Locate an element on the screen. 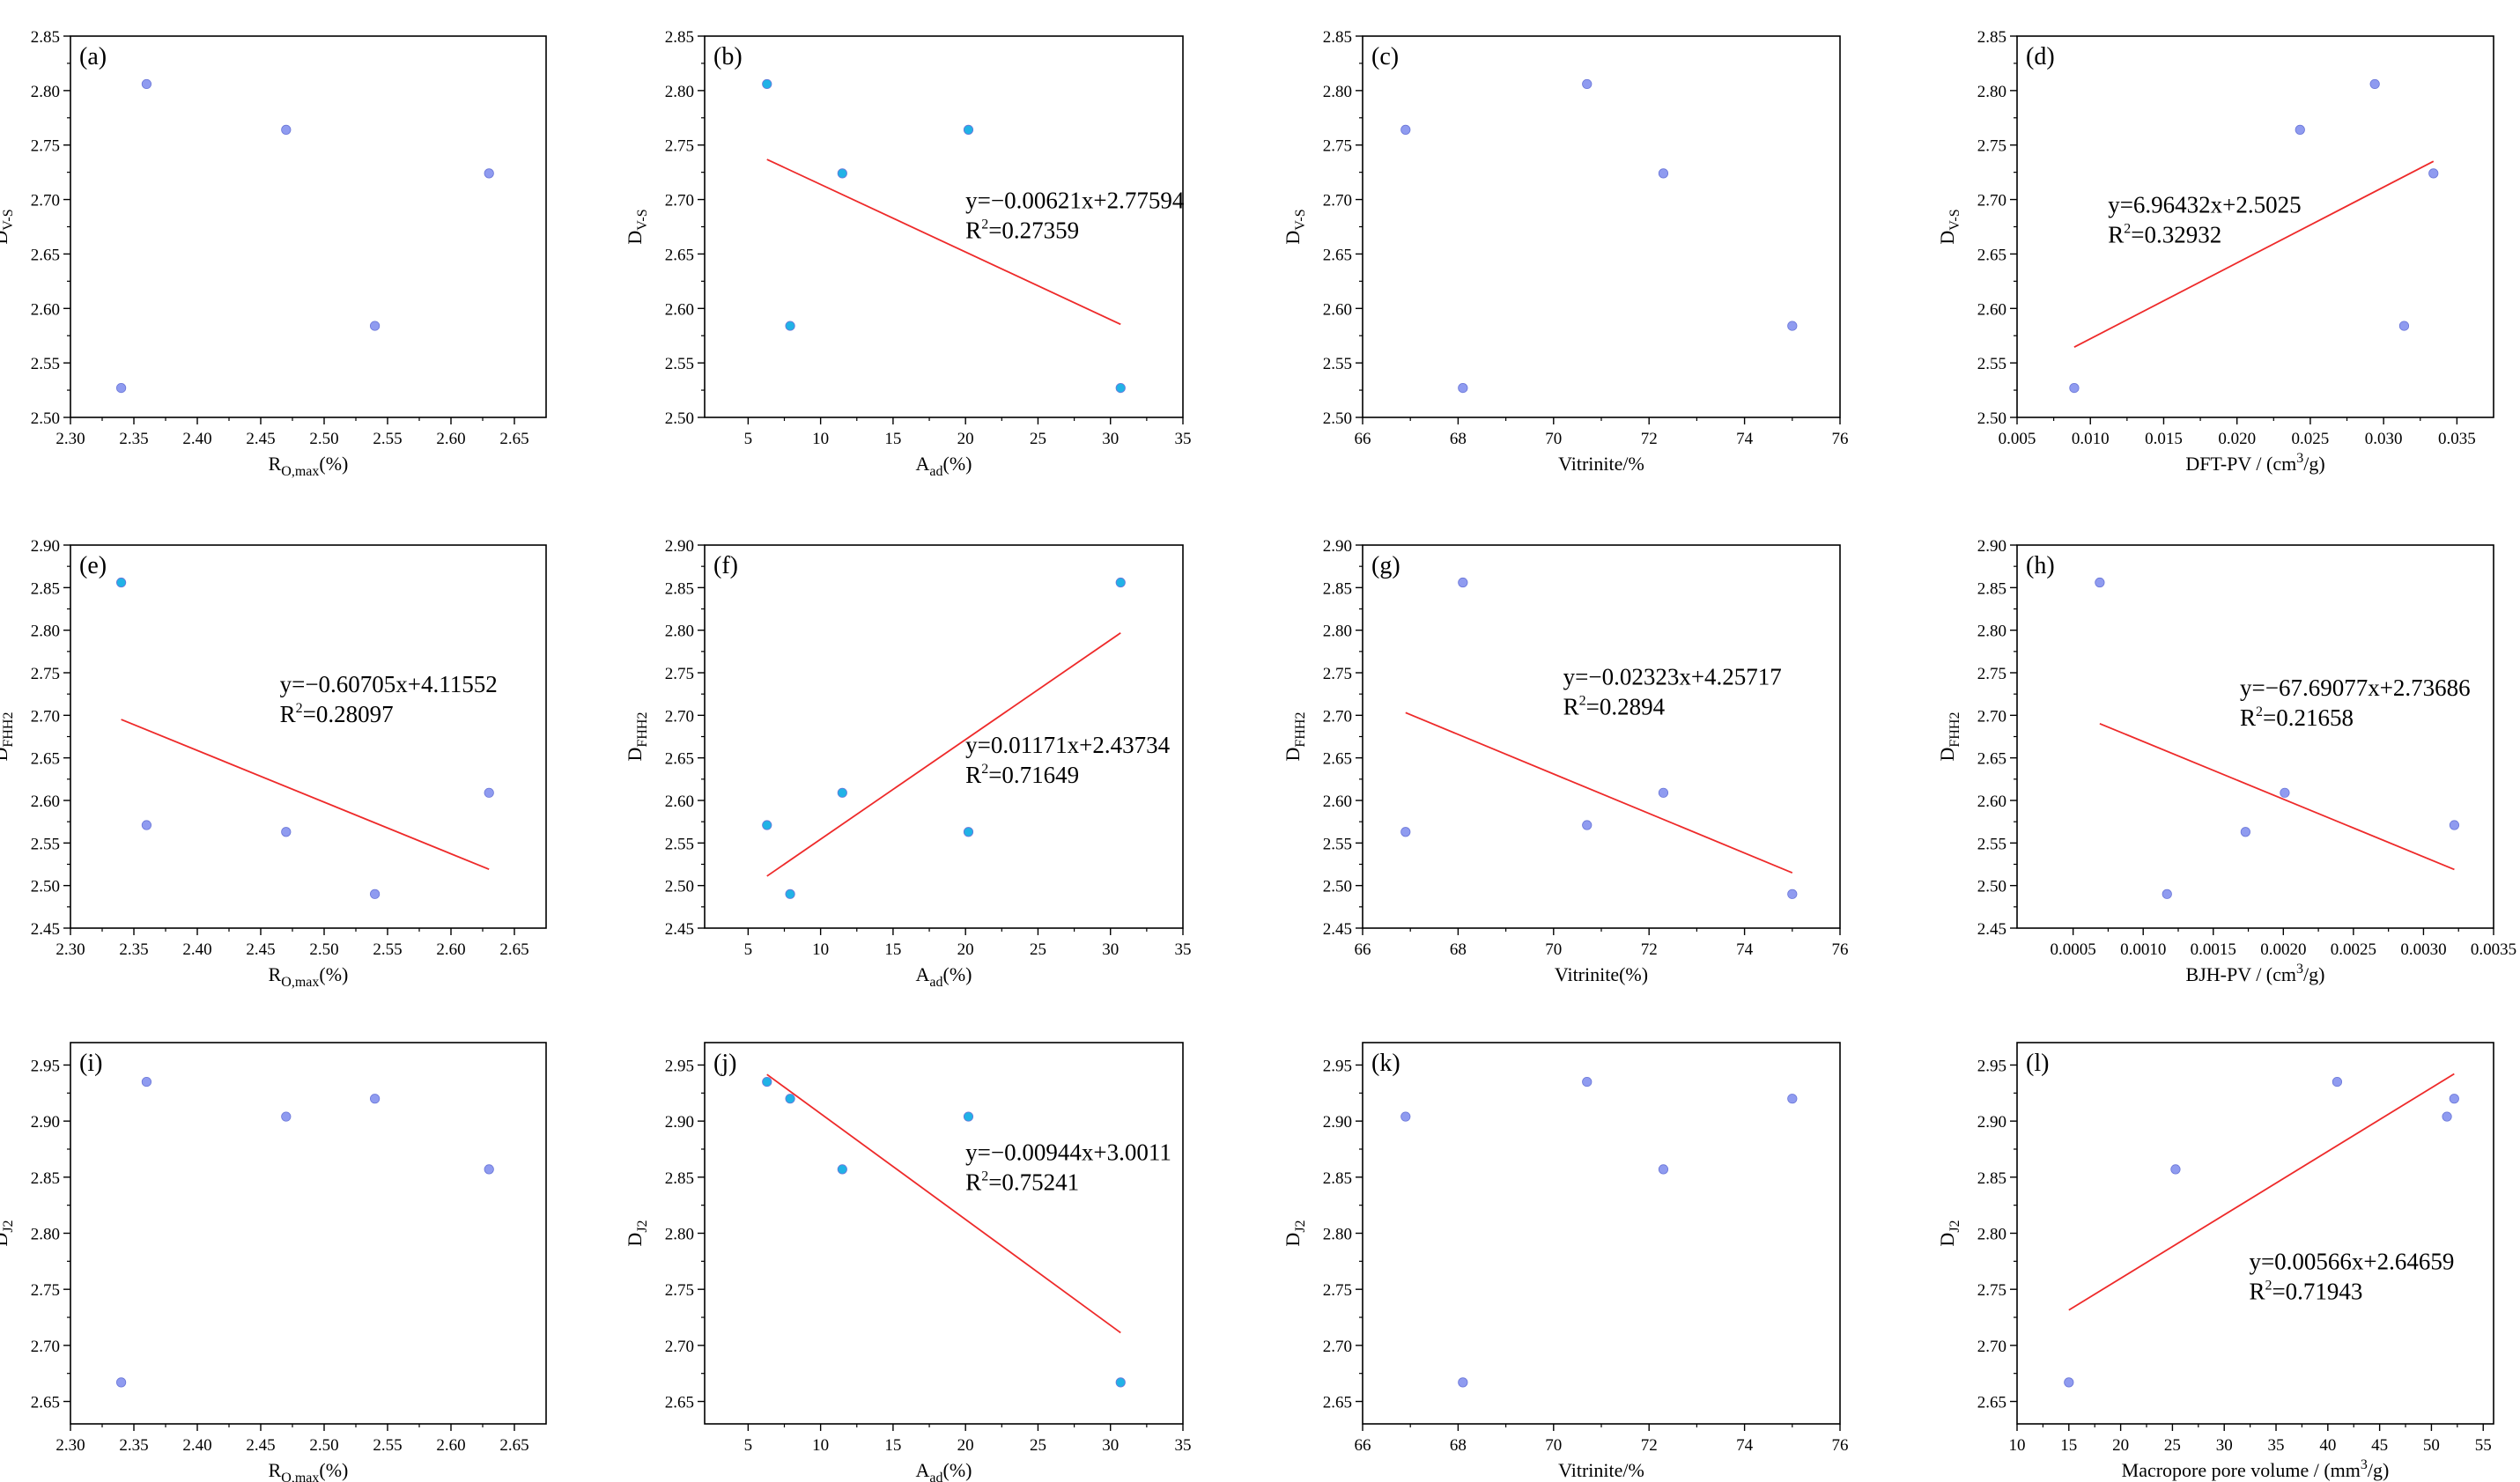 Image resolution: width=2520 pixels, height=1482 pixels. chart-a-xtick-label: 2.60 is located at coordinates (450, 439).